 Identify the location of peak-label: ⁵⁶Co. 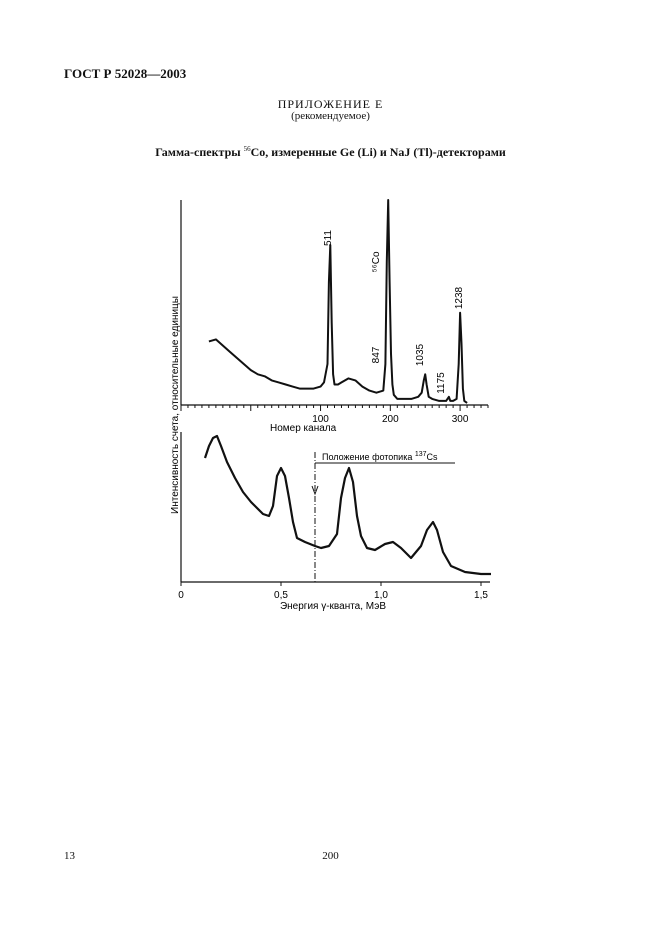
(376, 261).